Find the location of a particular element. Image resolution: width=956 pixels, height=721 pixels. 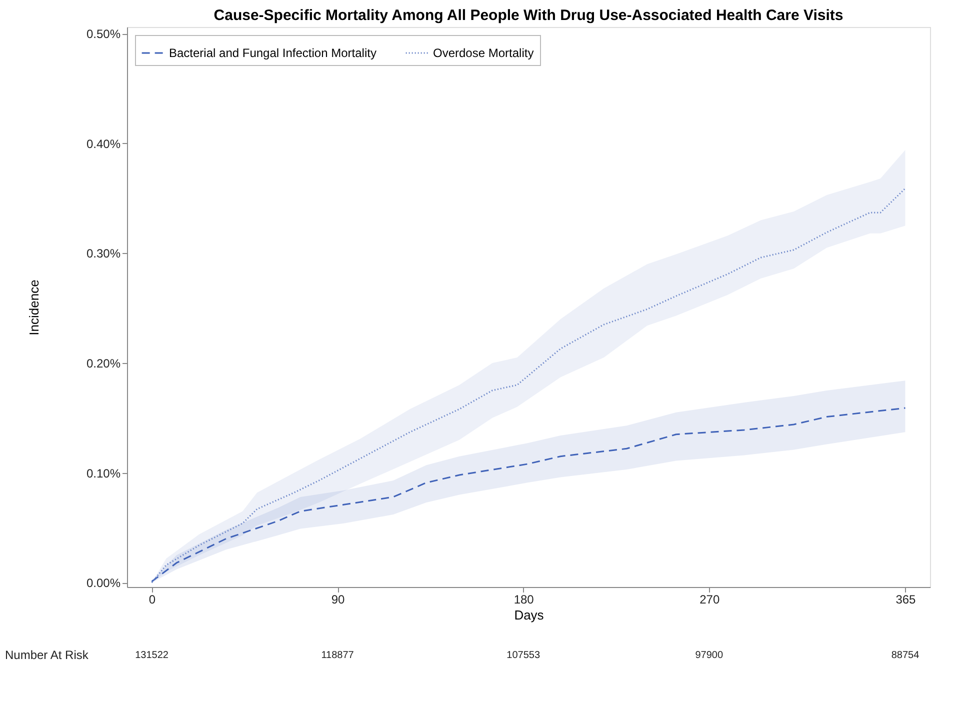

x-axis-title: Days is located at coordinates (529, 615).